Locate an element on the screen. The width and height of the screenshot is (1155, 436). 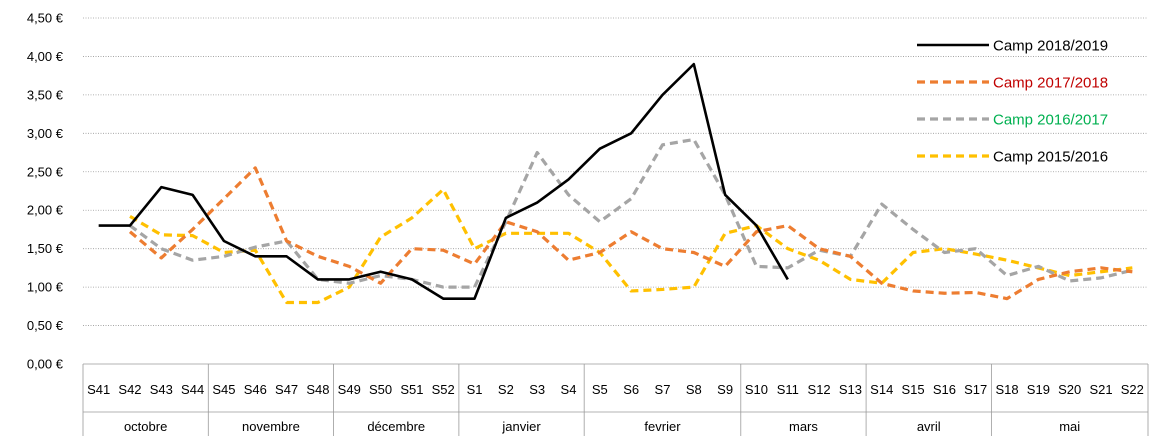
y-tick-label: 1,50 € is located at coordinates (45, 248).